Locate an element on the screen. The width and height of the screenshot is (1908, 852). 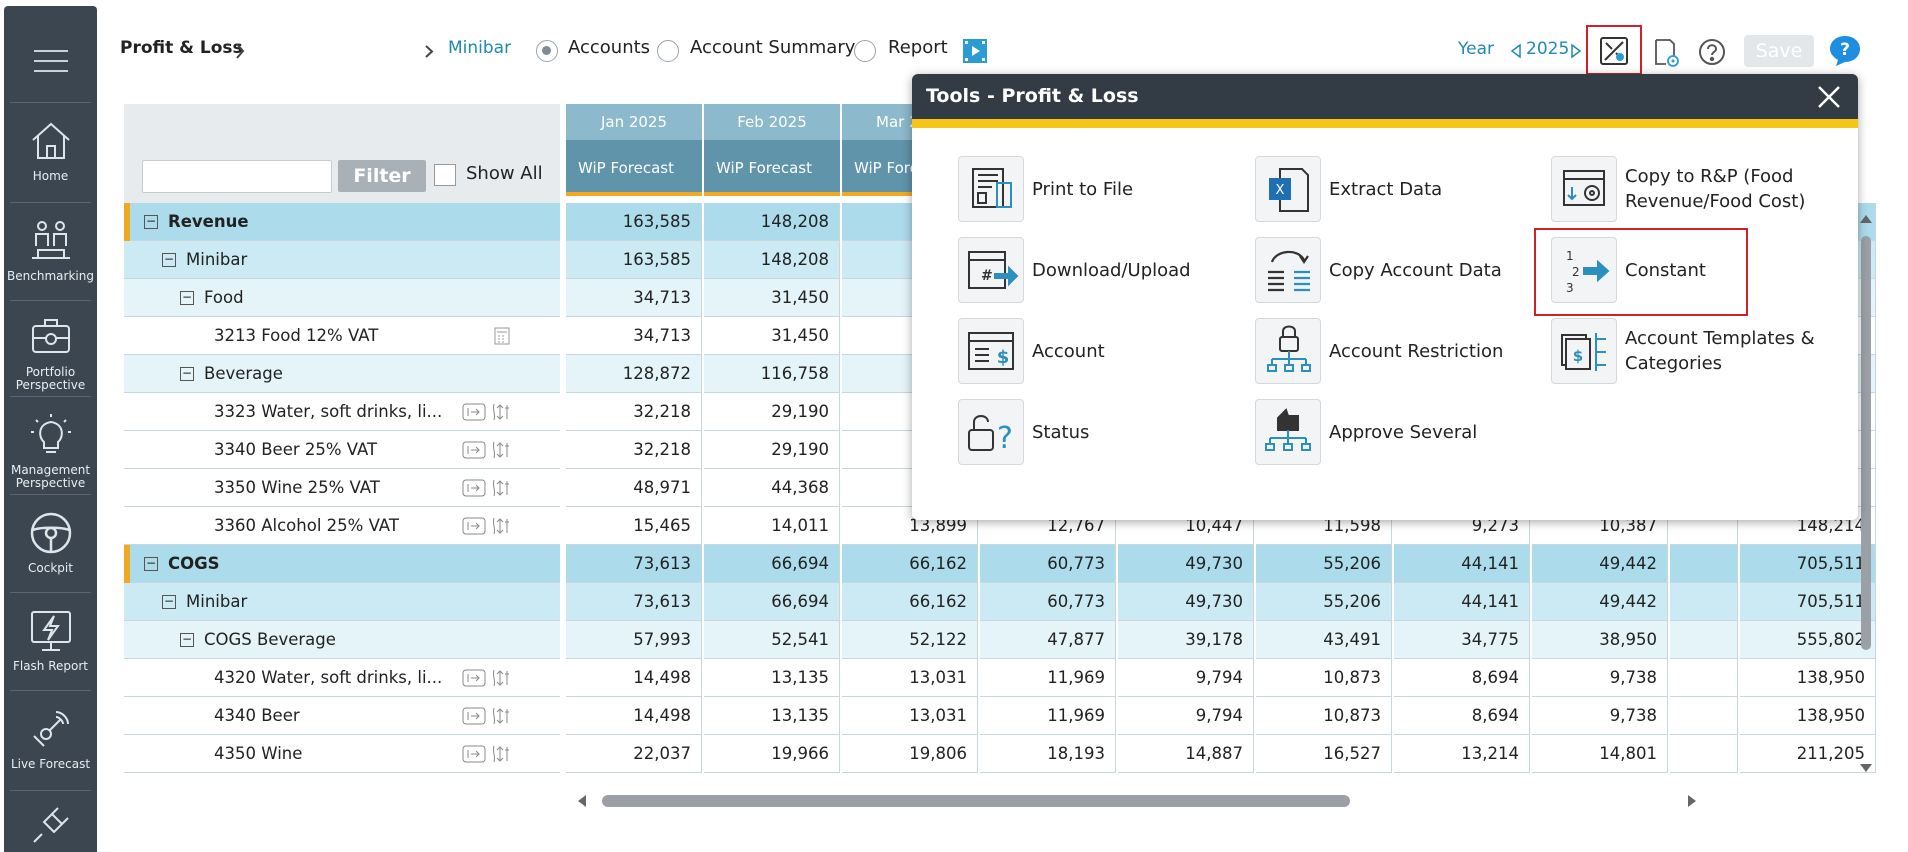
table-cell: 555,802 is located at coordinates (1808, 640).